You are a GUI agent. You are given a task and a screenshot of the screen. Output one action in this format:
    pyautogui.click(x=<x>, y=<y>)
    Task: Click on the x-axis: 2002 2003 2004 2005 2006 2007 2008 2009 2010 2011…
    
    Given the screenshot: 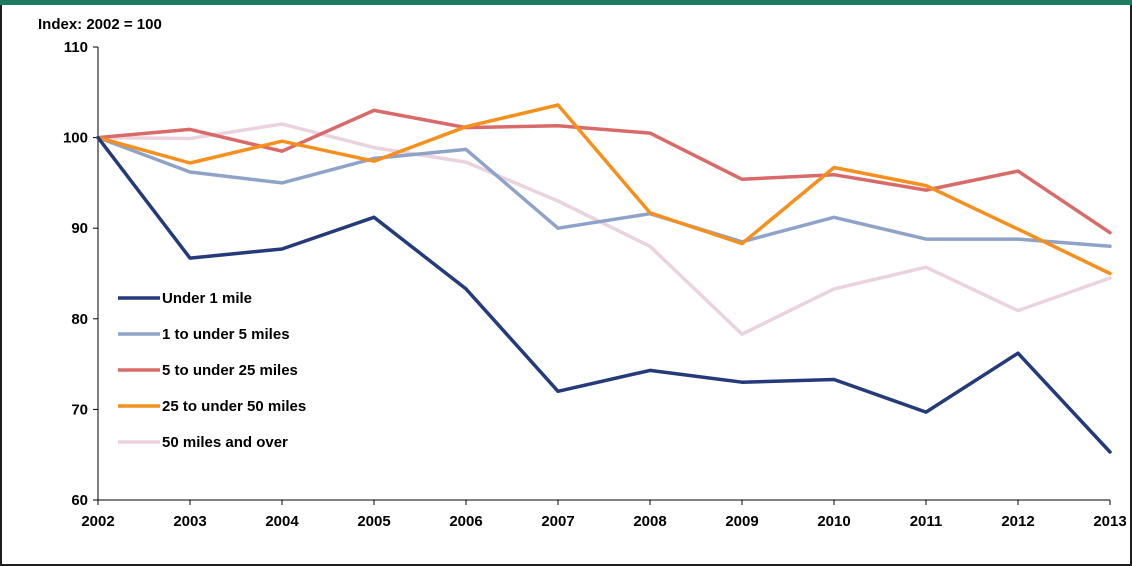 What is the action you would take?
    pyautogui.click(x=604, y=514)
    